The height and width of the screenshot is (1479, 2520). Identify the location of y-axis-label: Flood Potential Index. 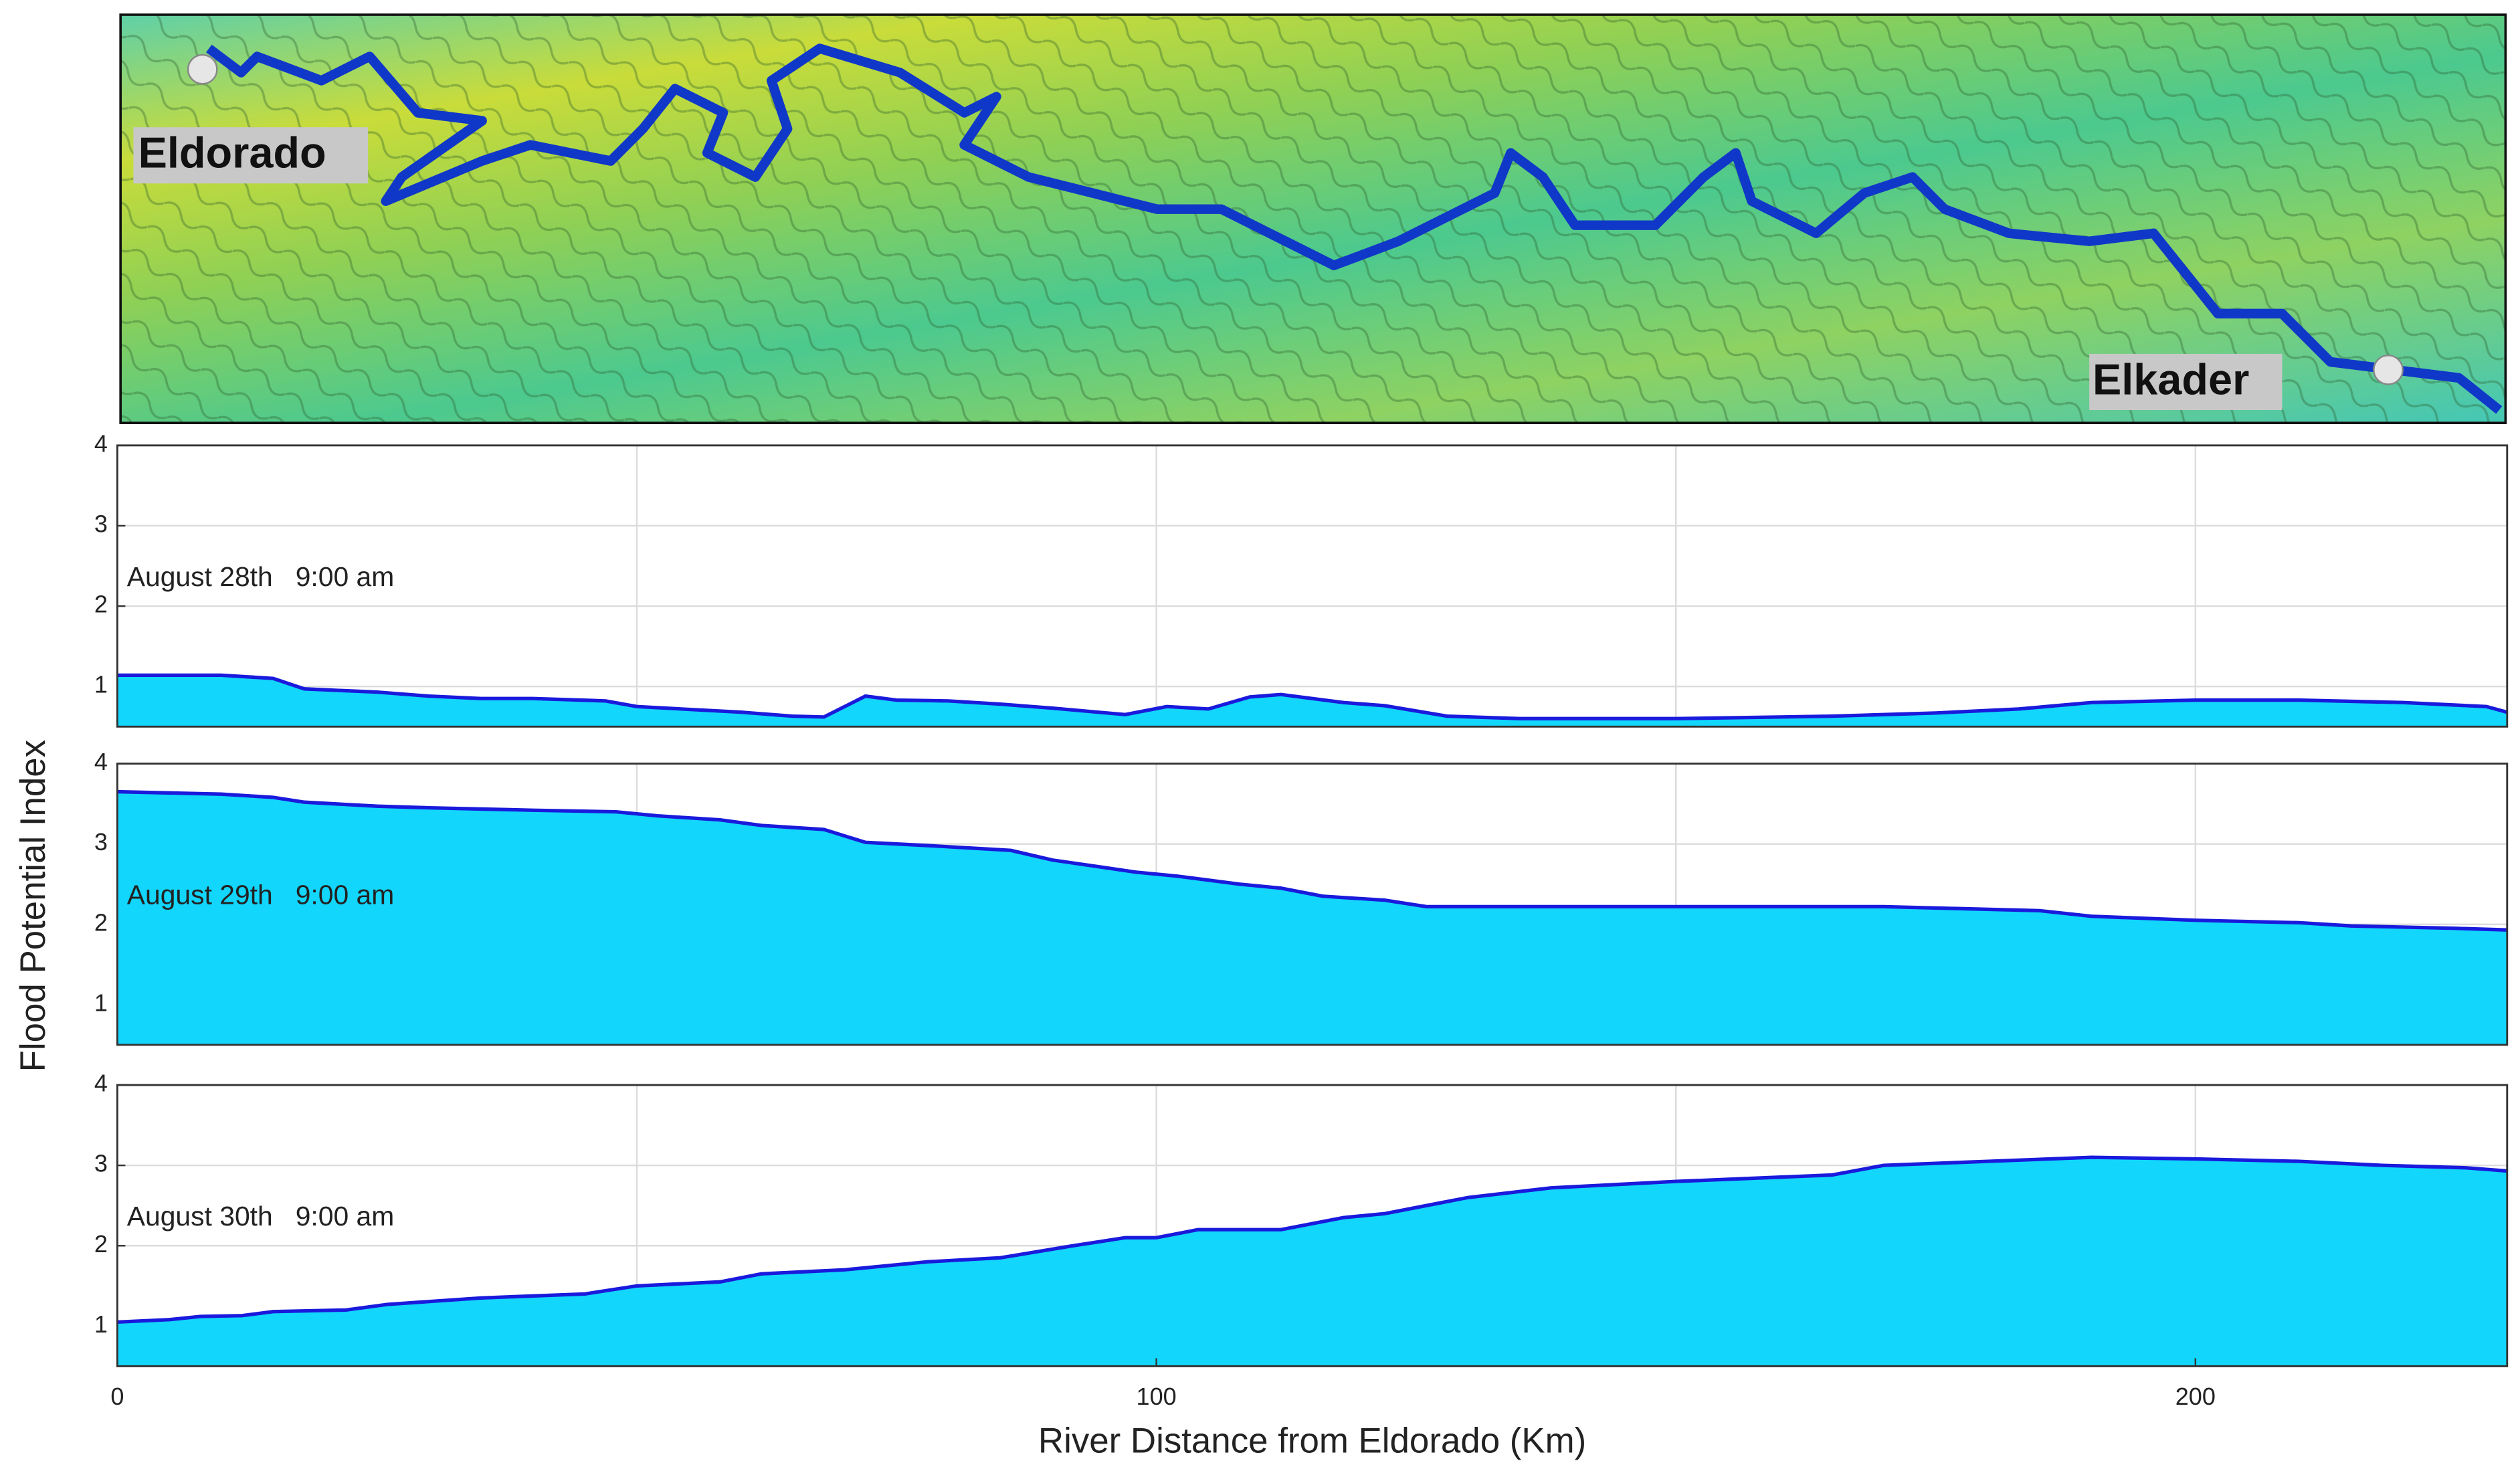
(33, 906).